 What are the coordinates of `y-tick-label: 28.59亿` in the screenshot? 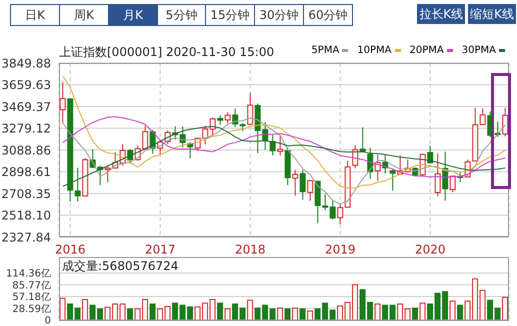 It's located at (31, 309).